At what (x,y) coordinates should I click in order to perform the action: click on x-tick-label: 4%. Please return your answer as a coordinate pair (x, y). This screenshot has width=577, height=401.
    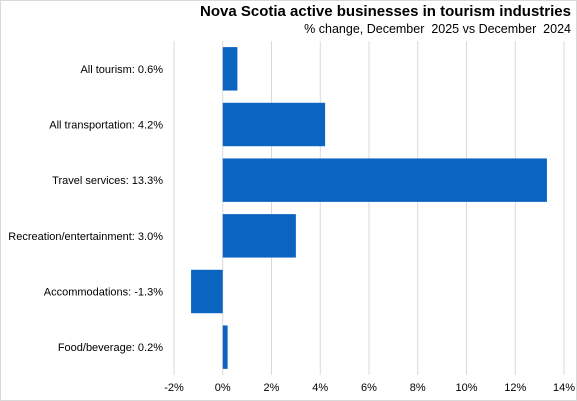
    Looking at the image, I should click on (320, 388).